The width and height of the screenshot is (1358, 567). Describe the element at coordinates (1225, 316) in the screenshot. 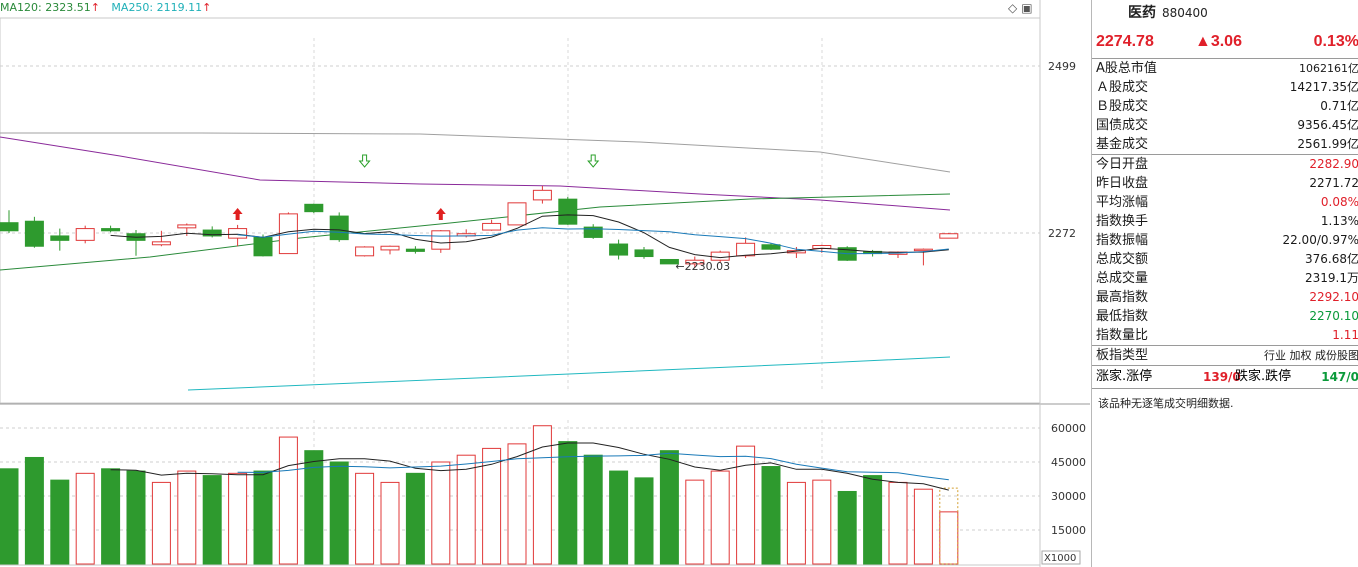

I see `info-row: 最低指数 2270.10` at that location.